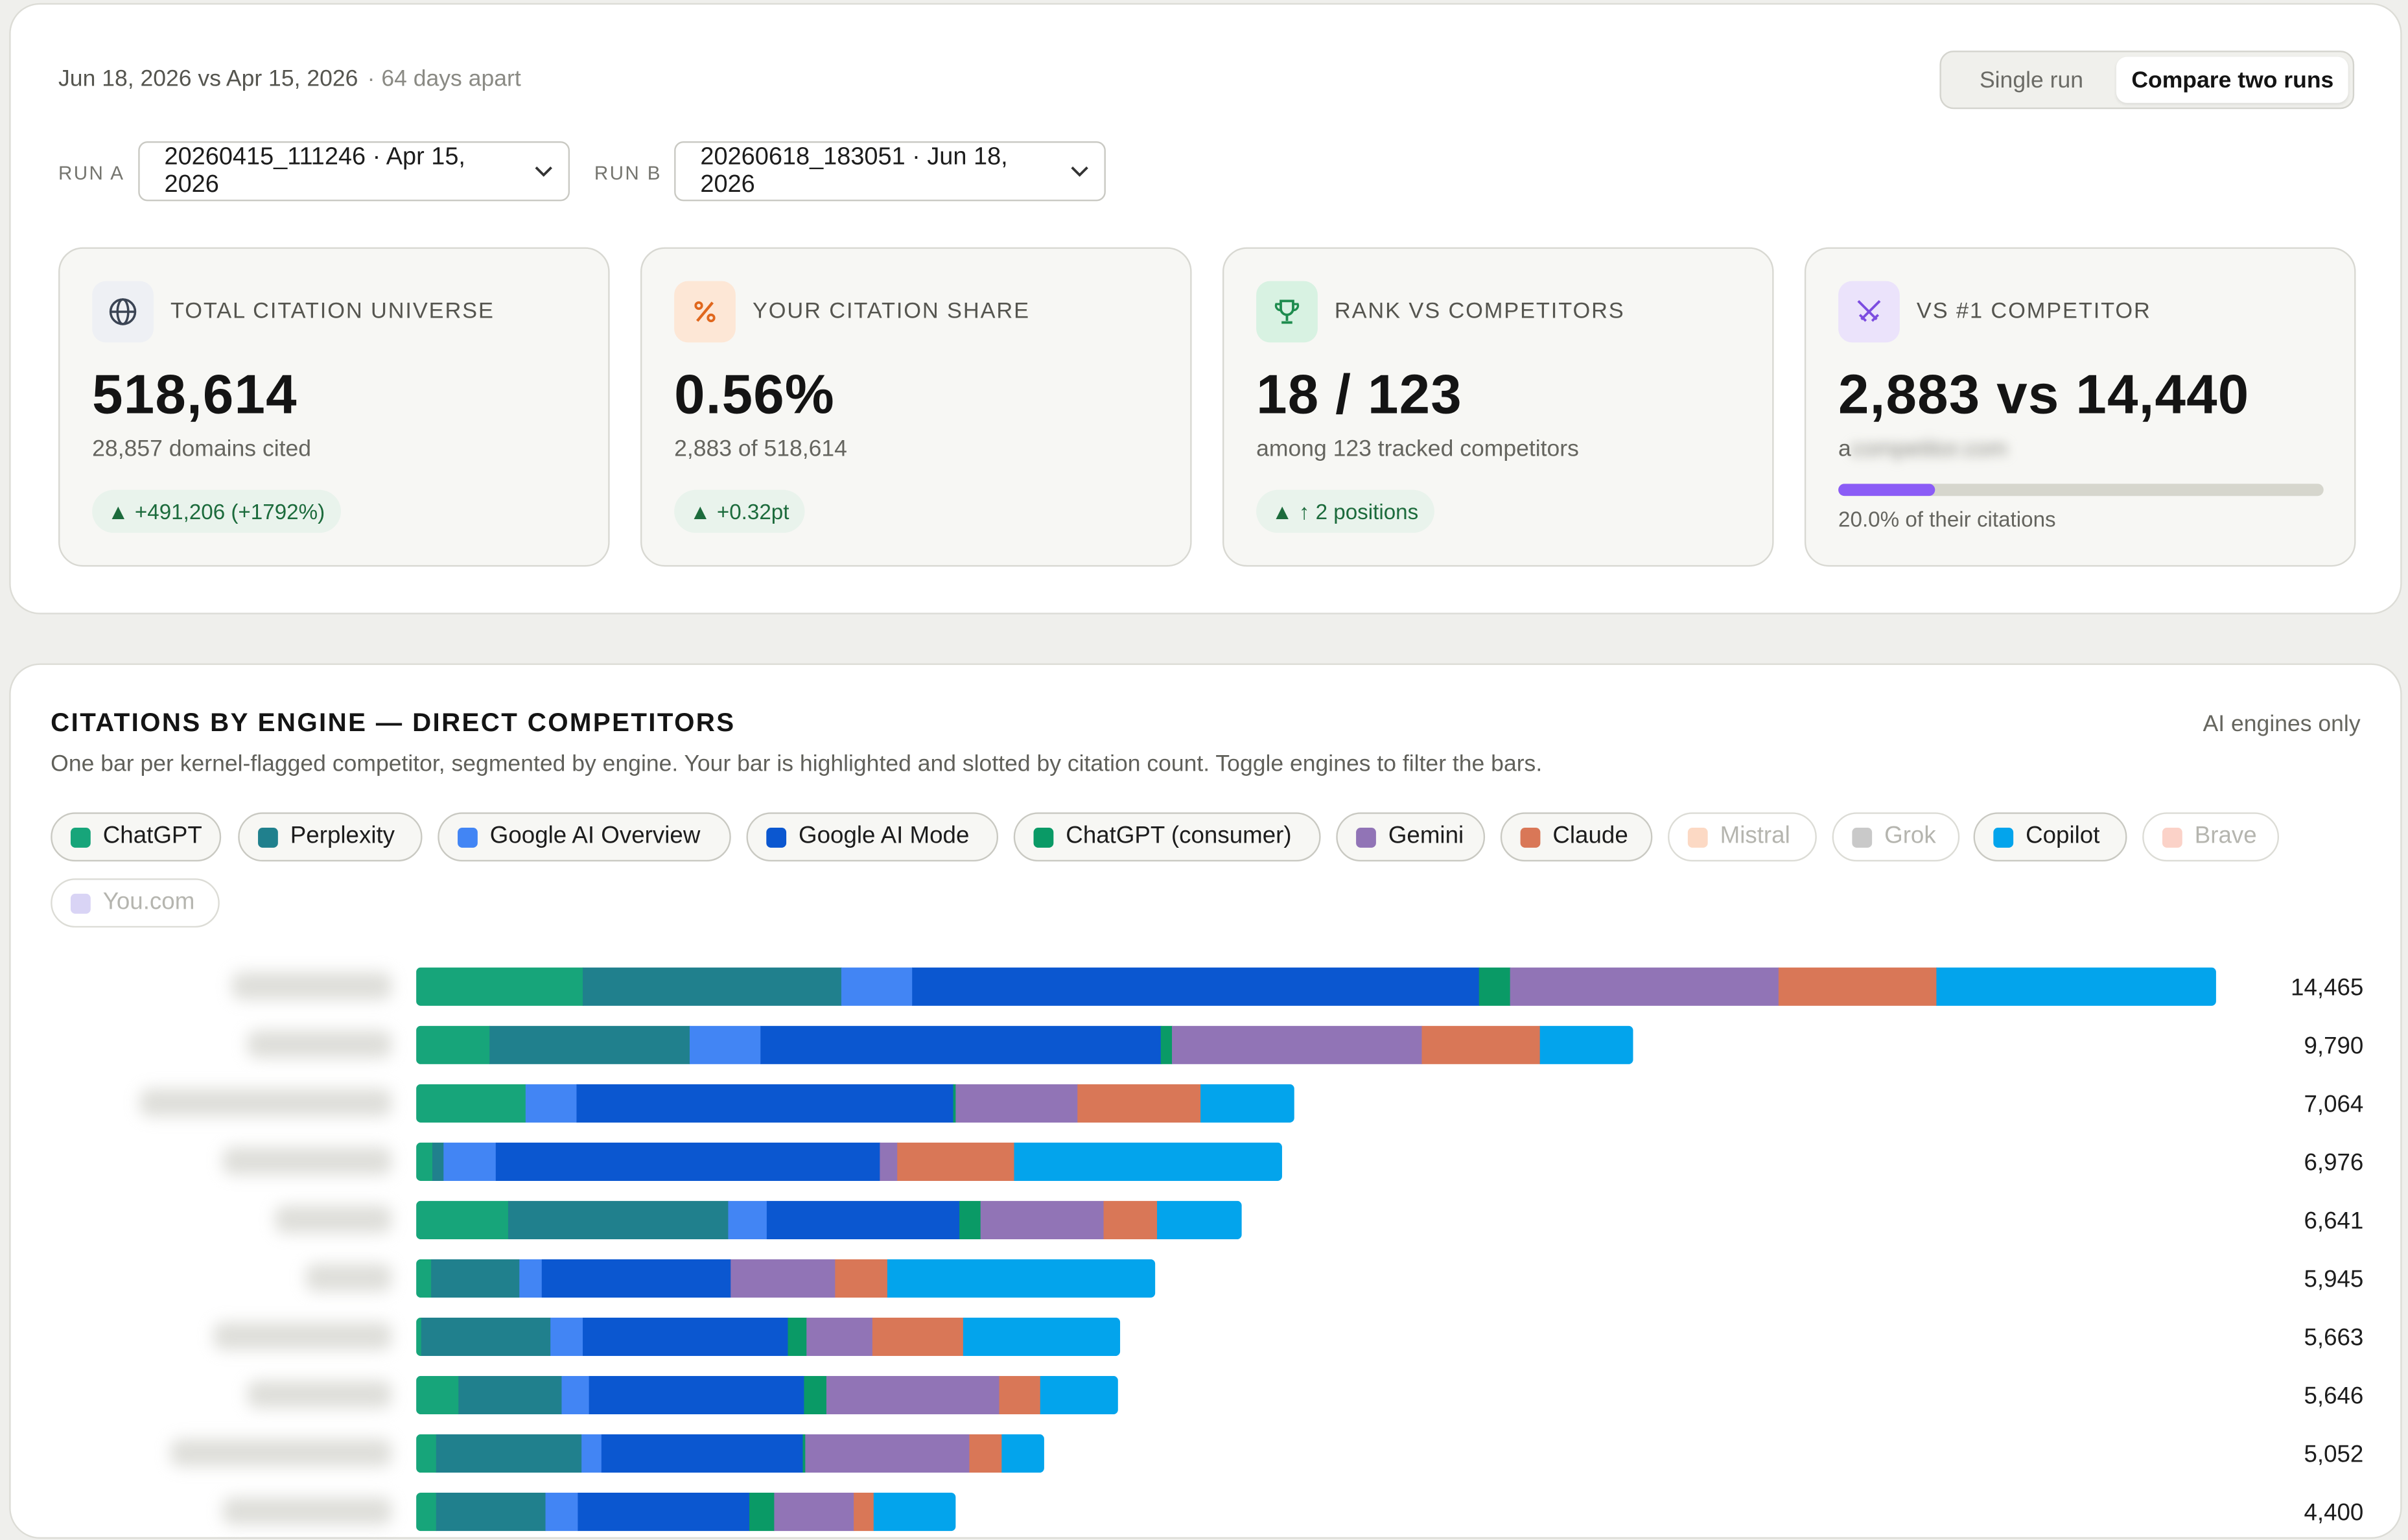 The width and height of the screenshot is (2408, 1540). Describe the element at coordinates (1266, 1454) in the screenshot. I see `bar-row: 5,052` at that location.